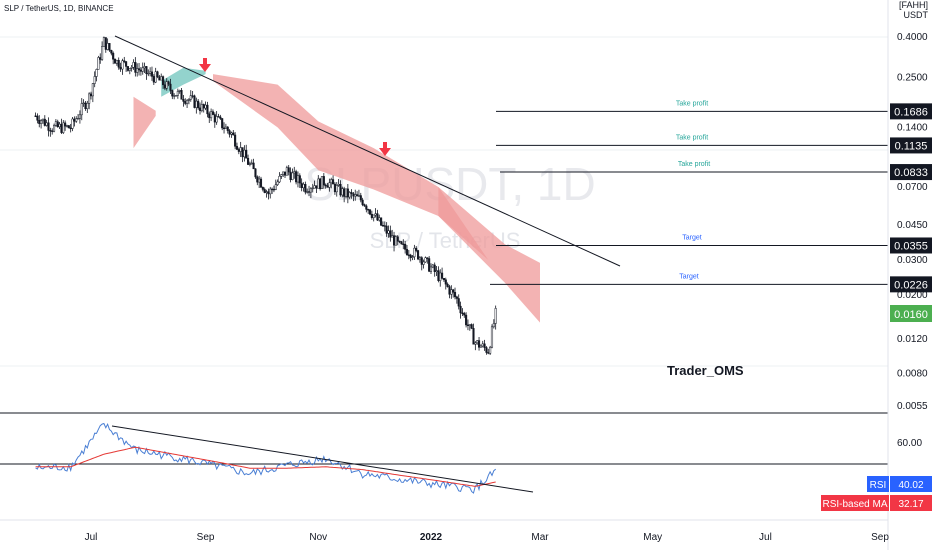 The height and width of the screenshot is (550, 932). I want to click on rsi-ma-line, so click(265, 466).